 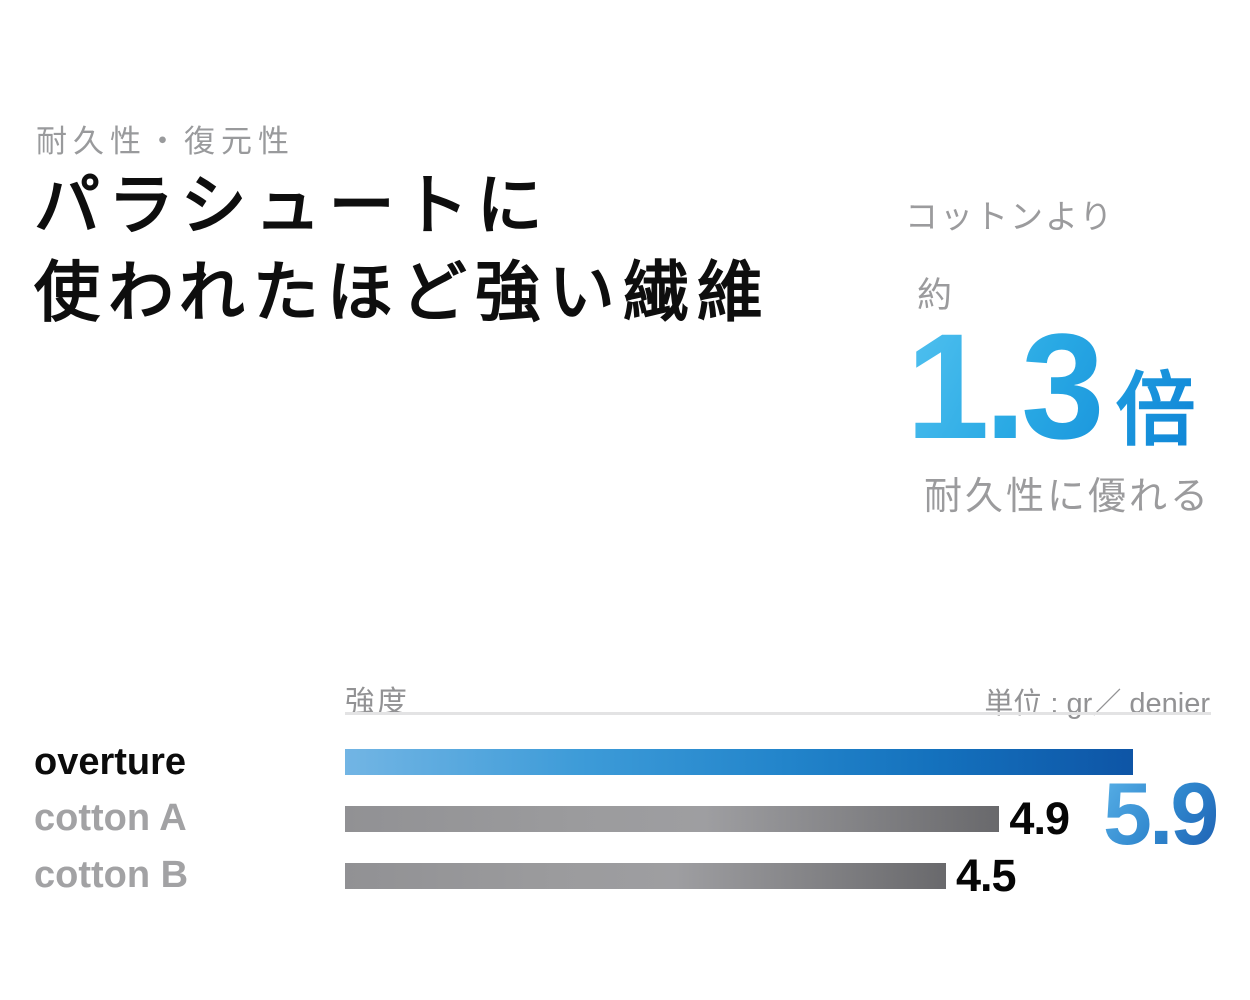 What do you see at coordinates (110, 762) in the screenshot?
I see `bar-label-overture: overture` at bounding box center [110, 762].